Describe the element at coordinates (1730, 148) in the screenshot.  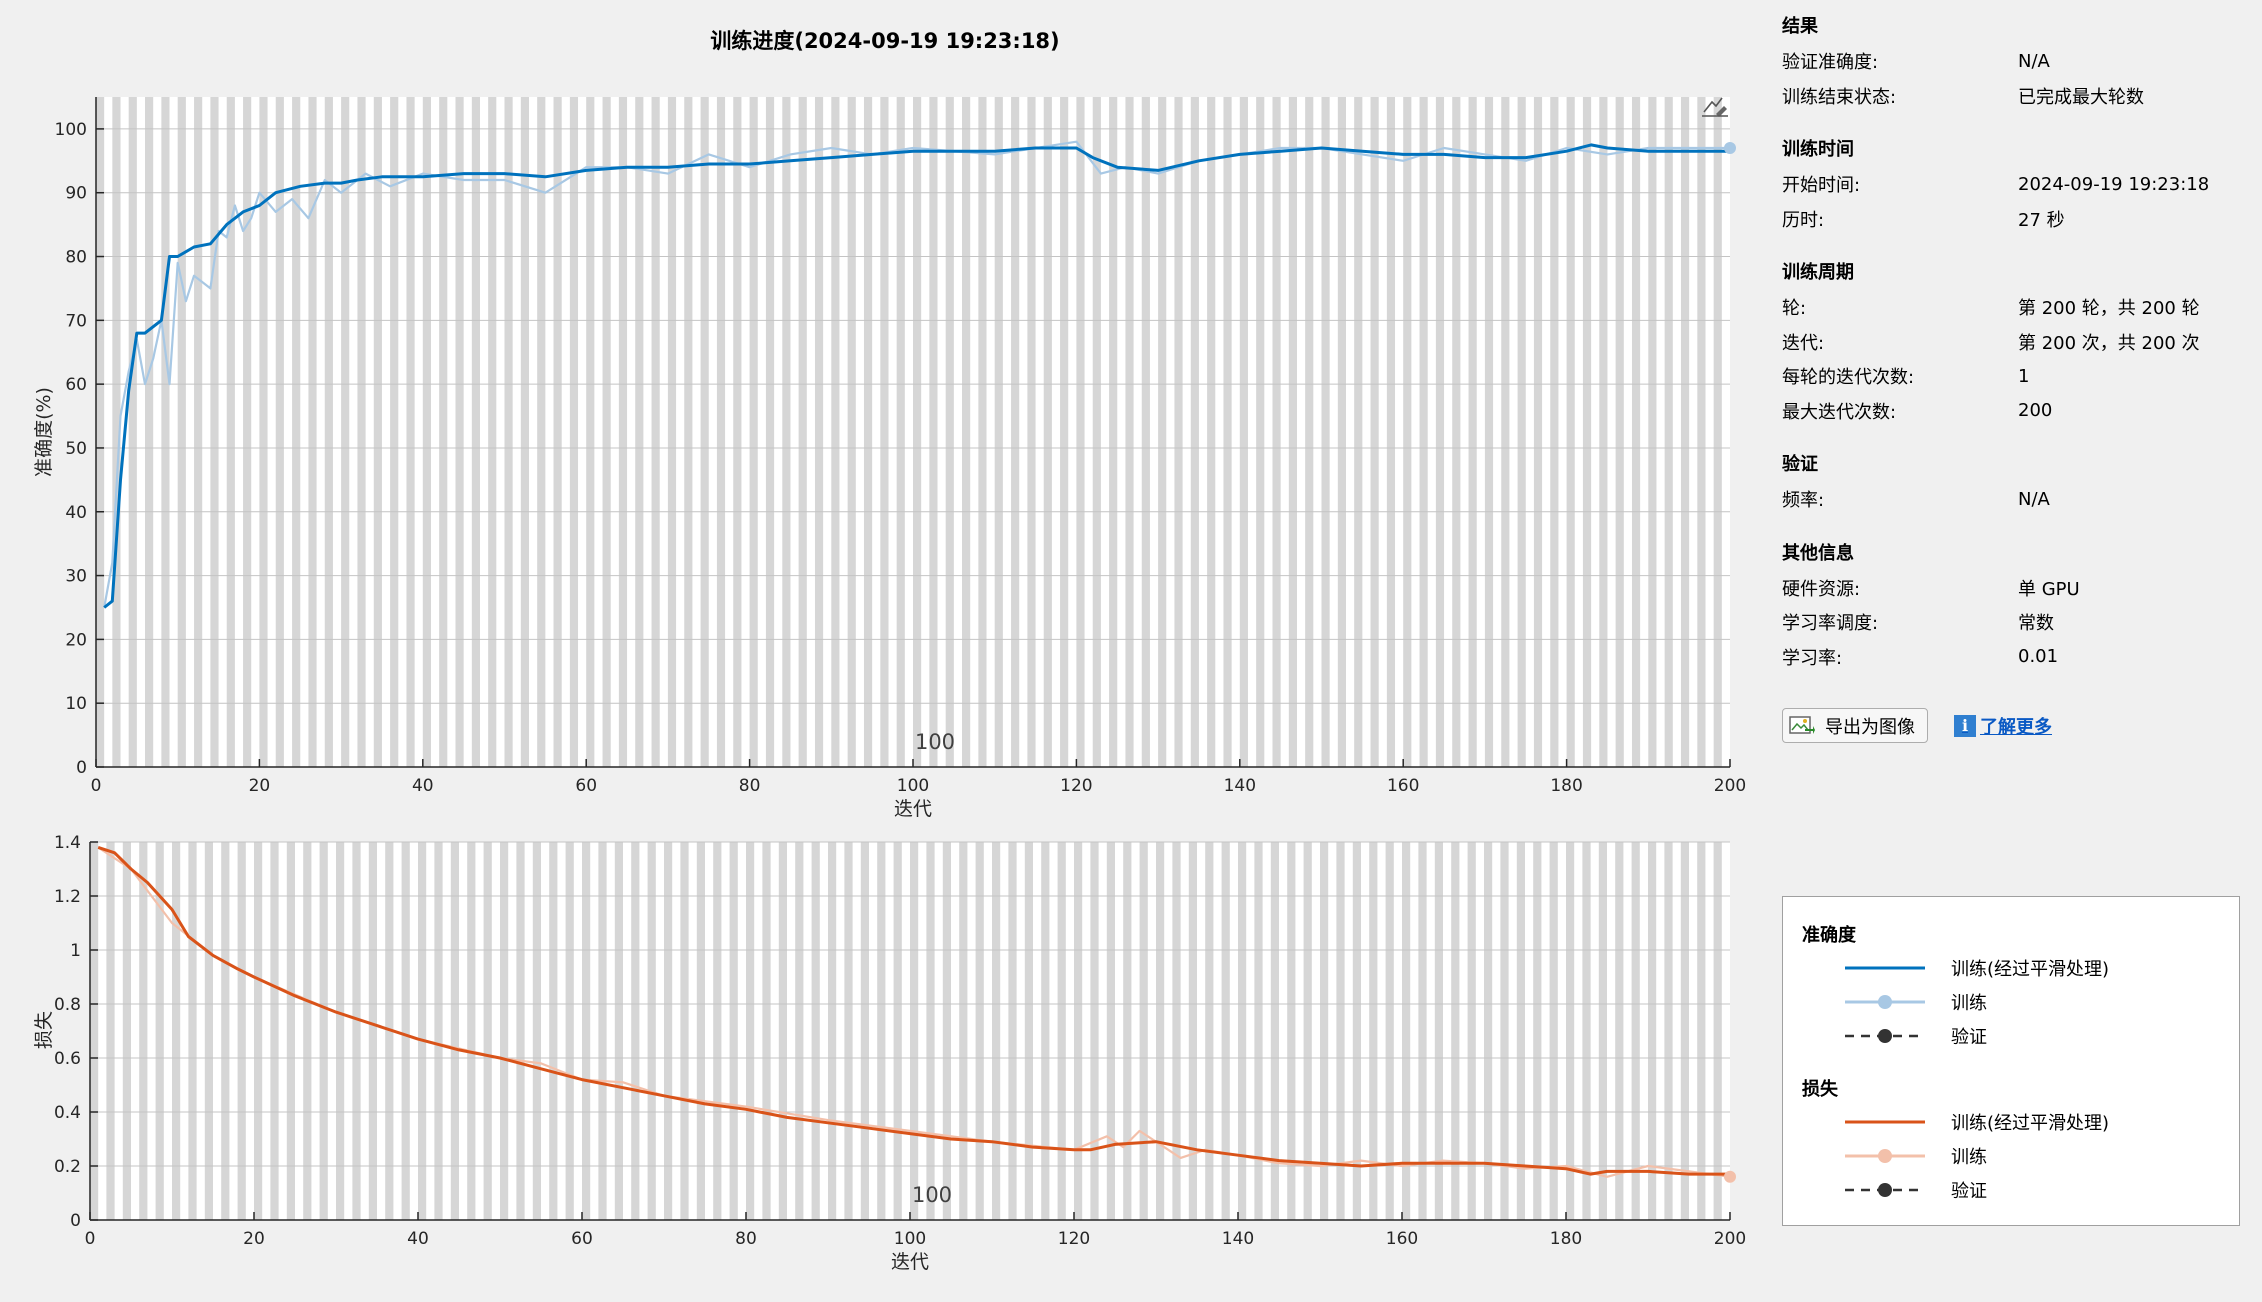
I see `accuracy-last-point` at that location.